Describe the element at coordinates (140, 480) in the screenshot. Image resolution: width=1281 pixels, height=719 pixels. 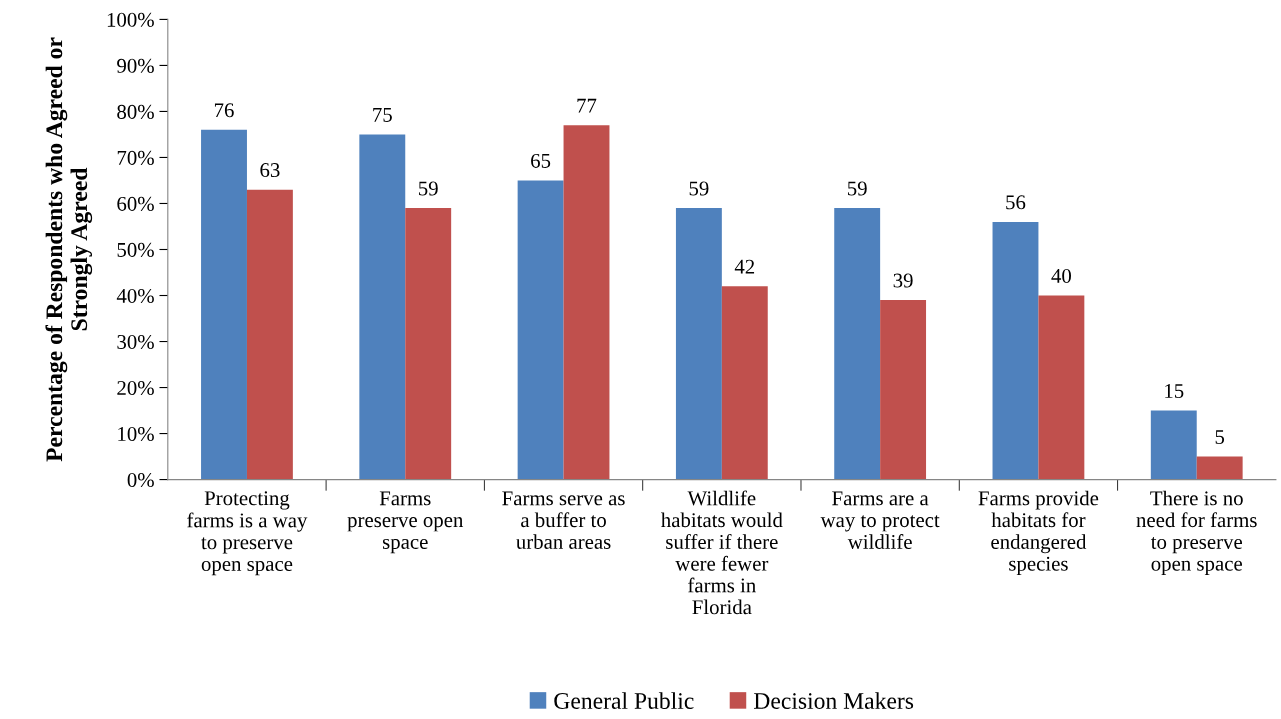
I see `y-tick-label: 0%` at that location.